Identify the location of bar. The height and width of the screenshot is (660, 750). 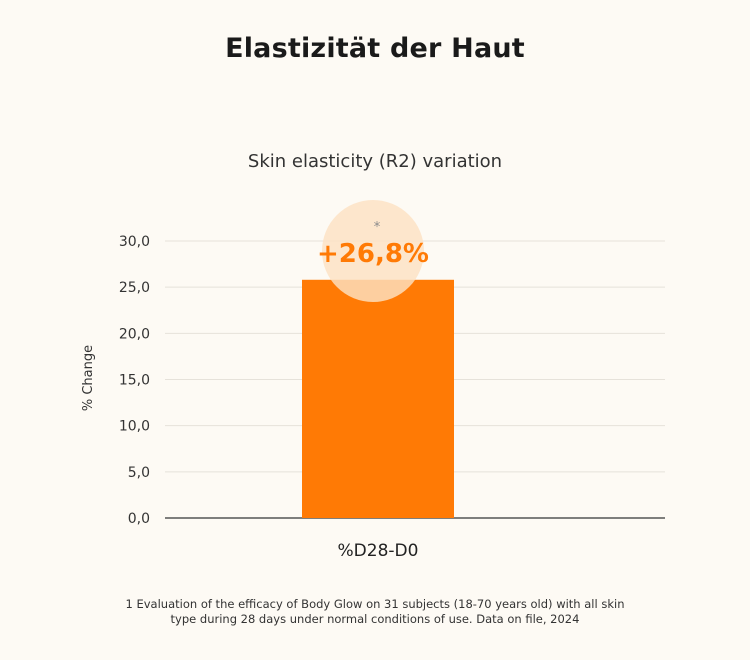
(378, 398).